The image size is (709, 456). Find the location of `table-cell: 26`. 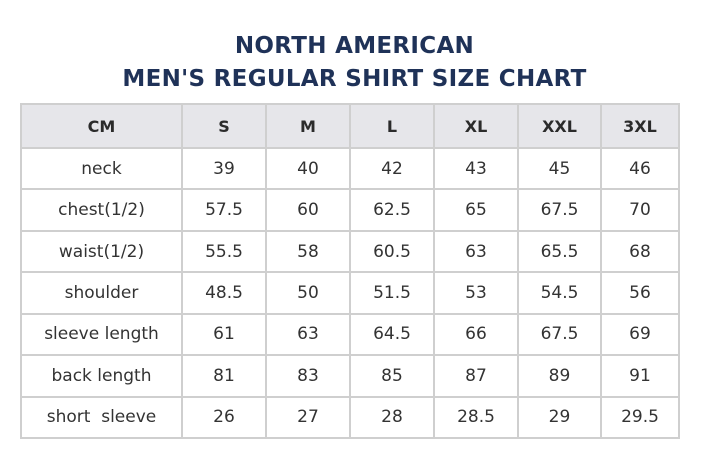

table-cell: 26 is located at coordinates (224, 417).